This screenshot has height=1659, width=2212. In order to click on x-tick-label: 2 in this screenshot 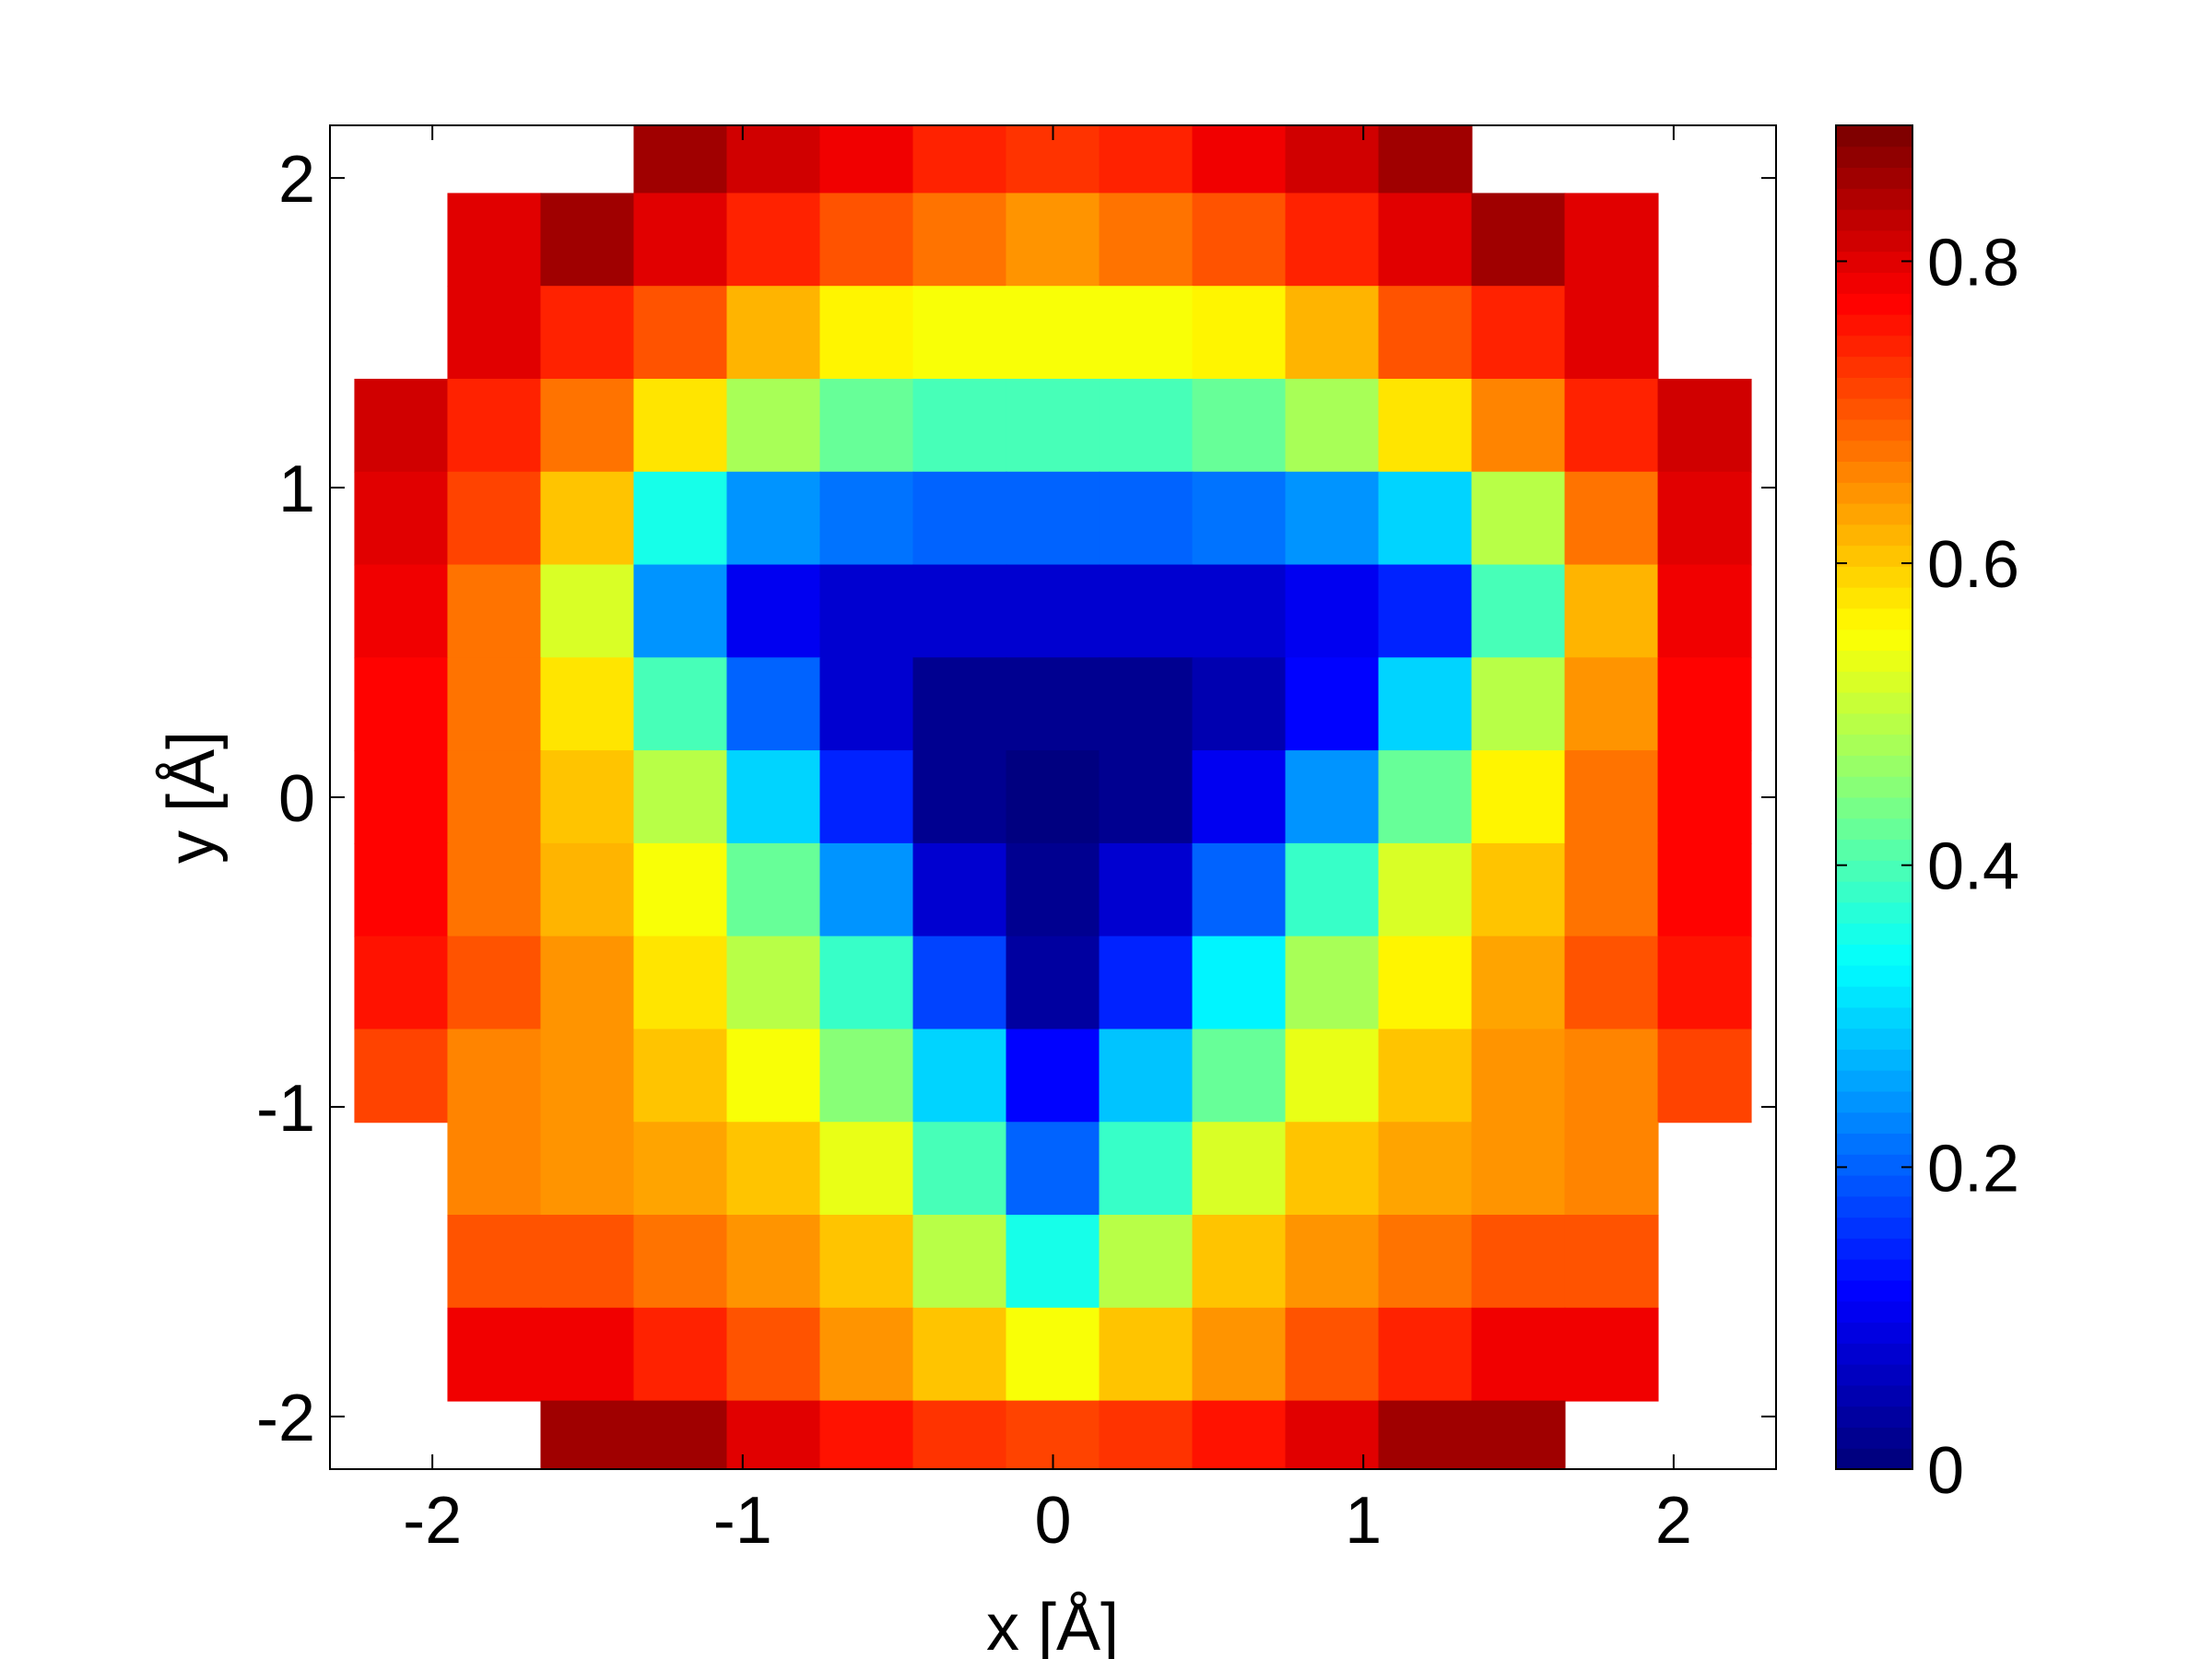, I will do `click(1673, 1521)`.